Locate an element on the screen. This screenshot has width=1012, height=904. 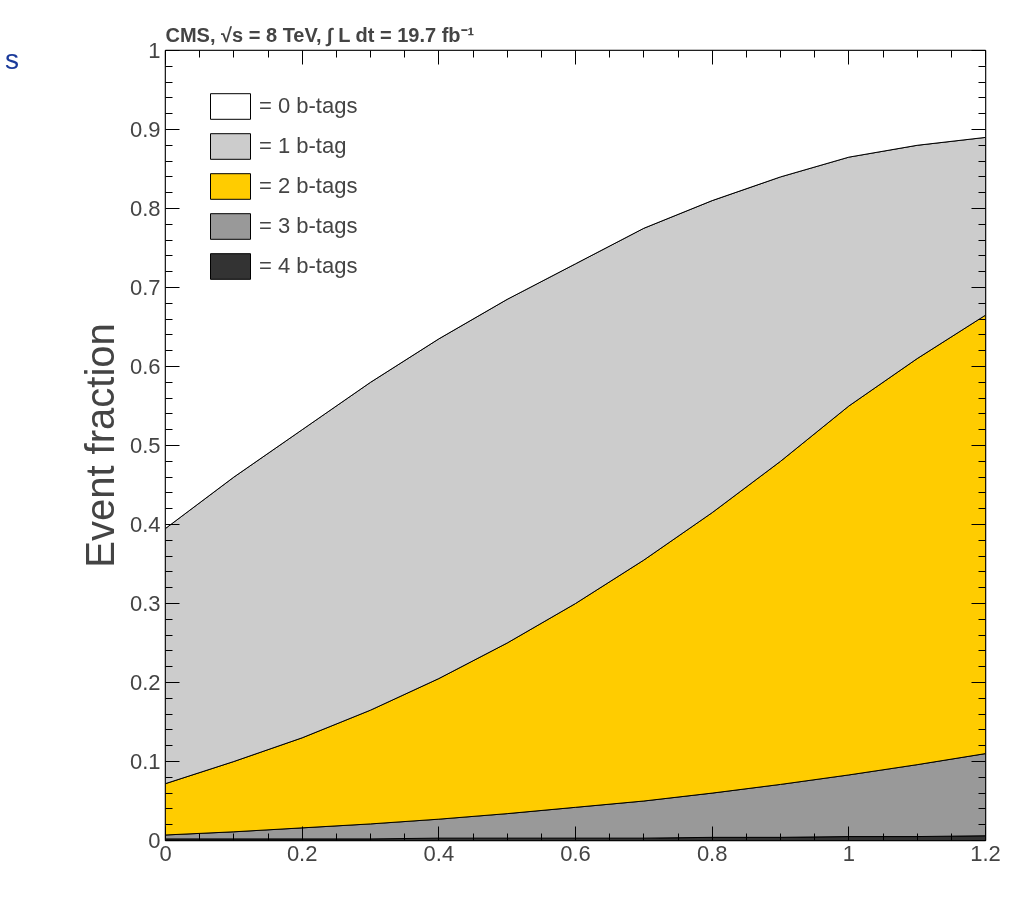
x-tick-label: 0.6 is located at coordinates (575, 853).